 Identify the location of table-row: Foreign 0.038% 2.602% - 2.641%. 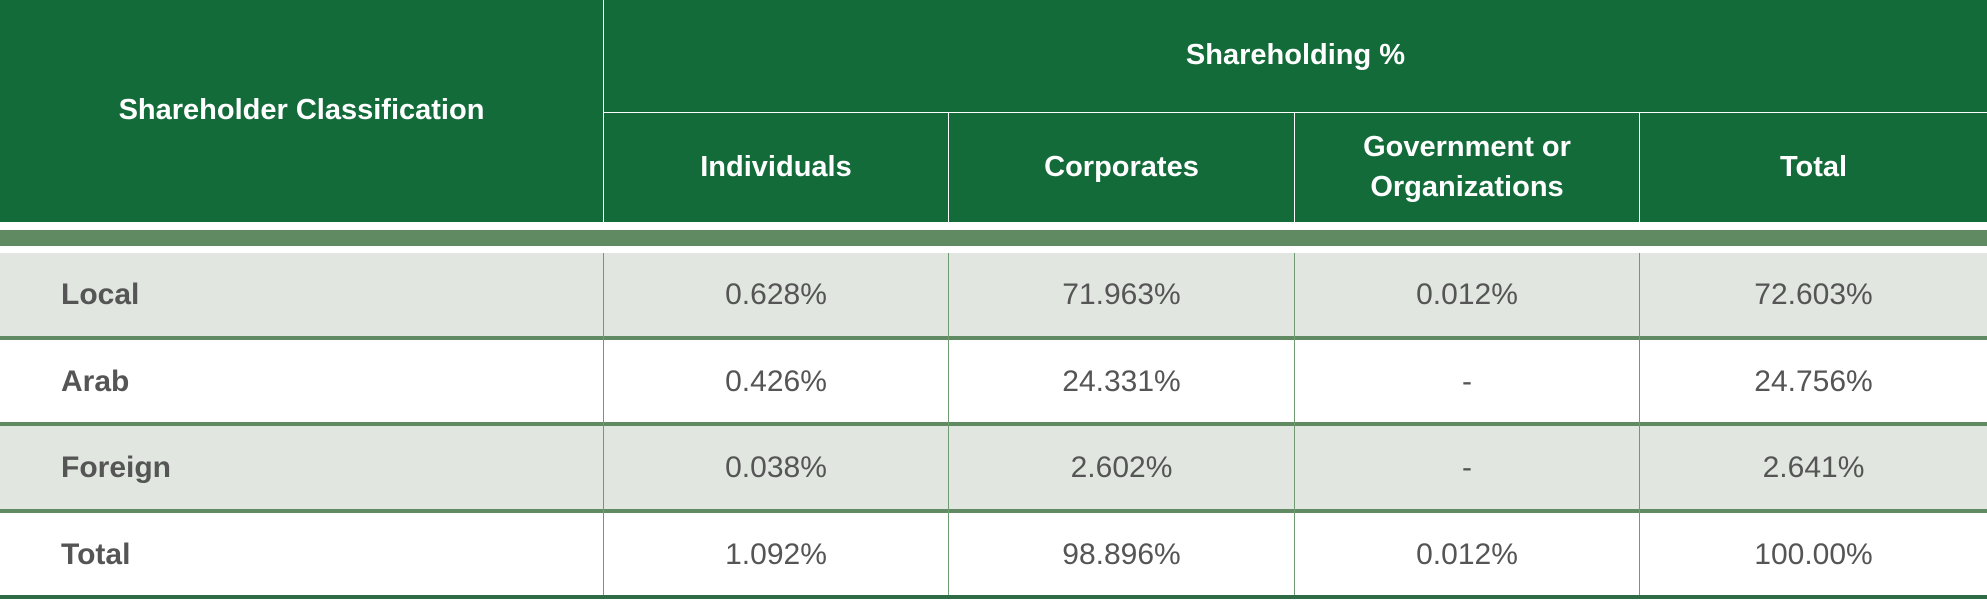
(993, 468).